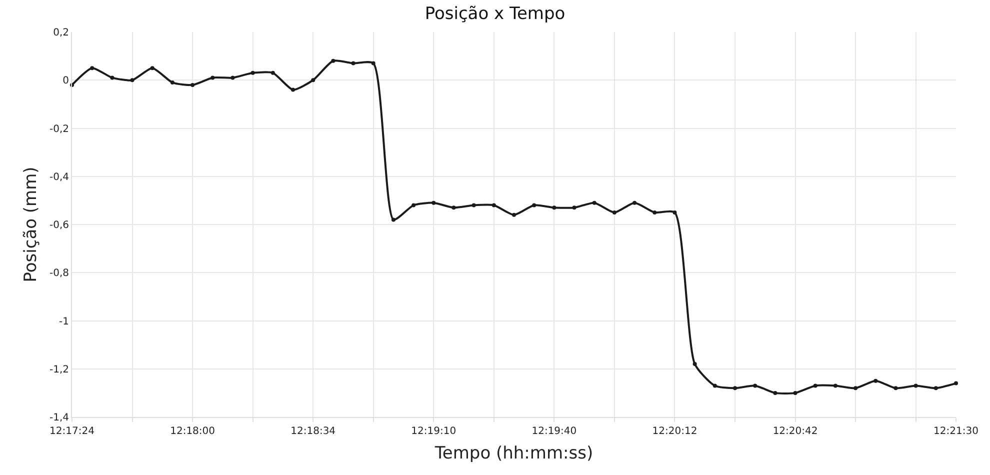 The width and height of the screenshot is (990, 475). Describe the element at coordinates (31, 224) in the screenshot. I see `y-axis-title: Posição (mm)` at that location.